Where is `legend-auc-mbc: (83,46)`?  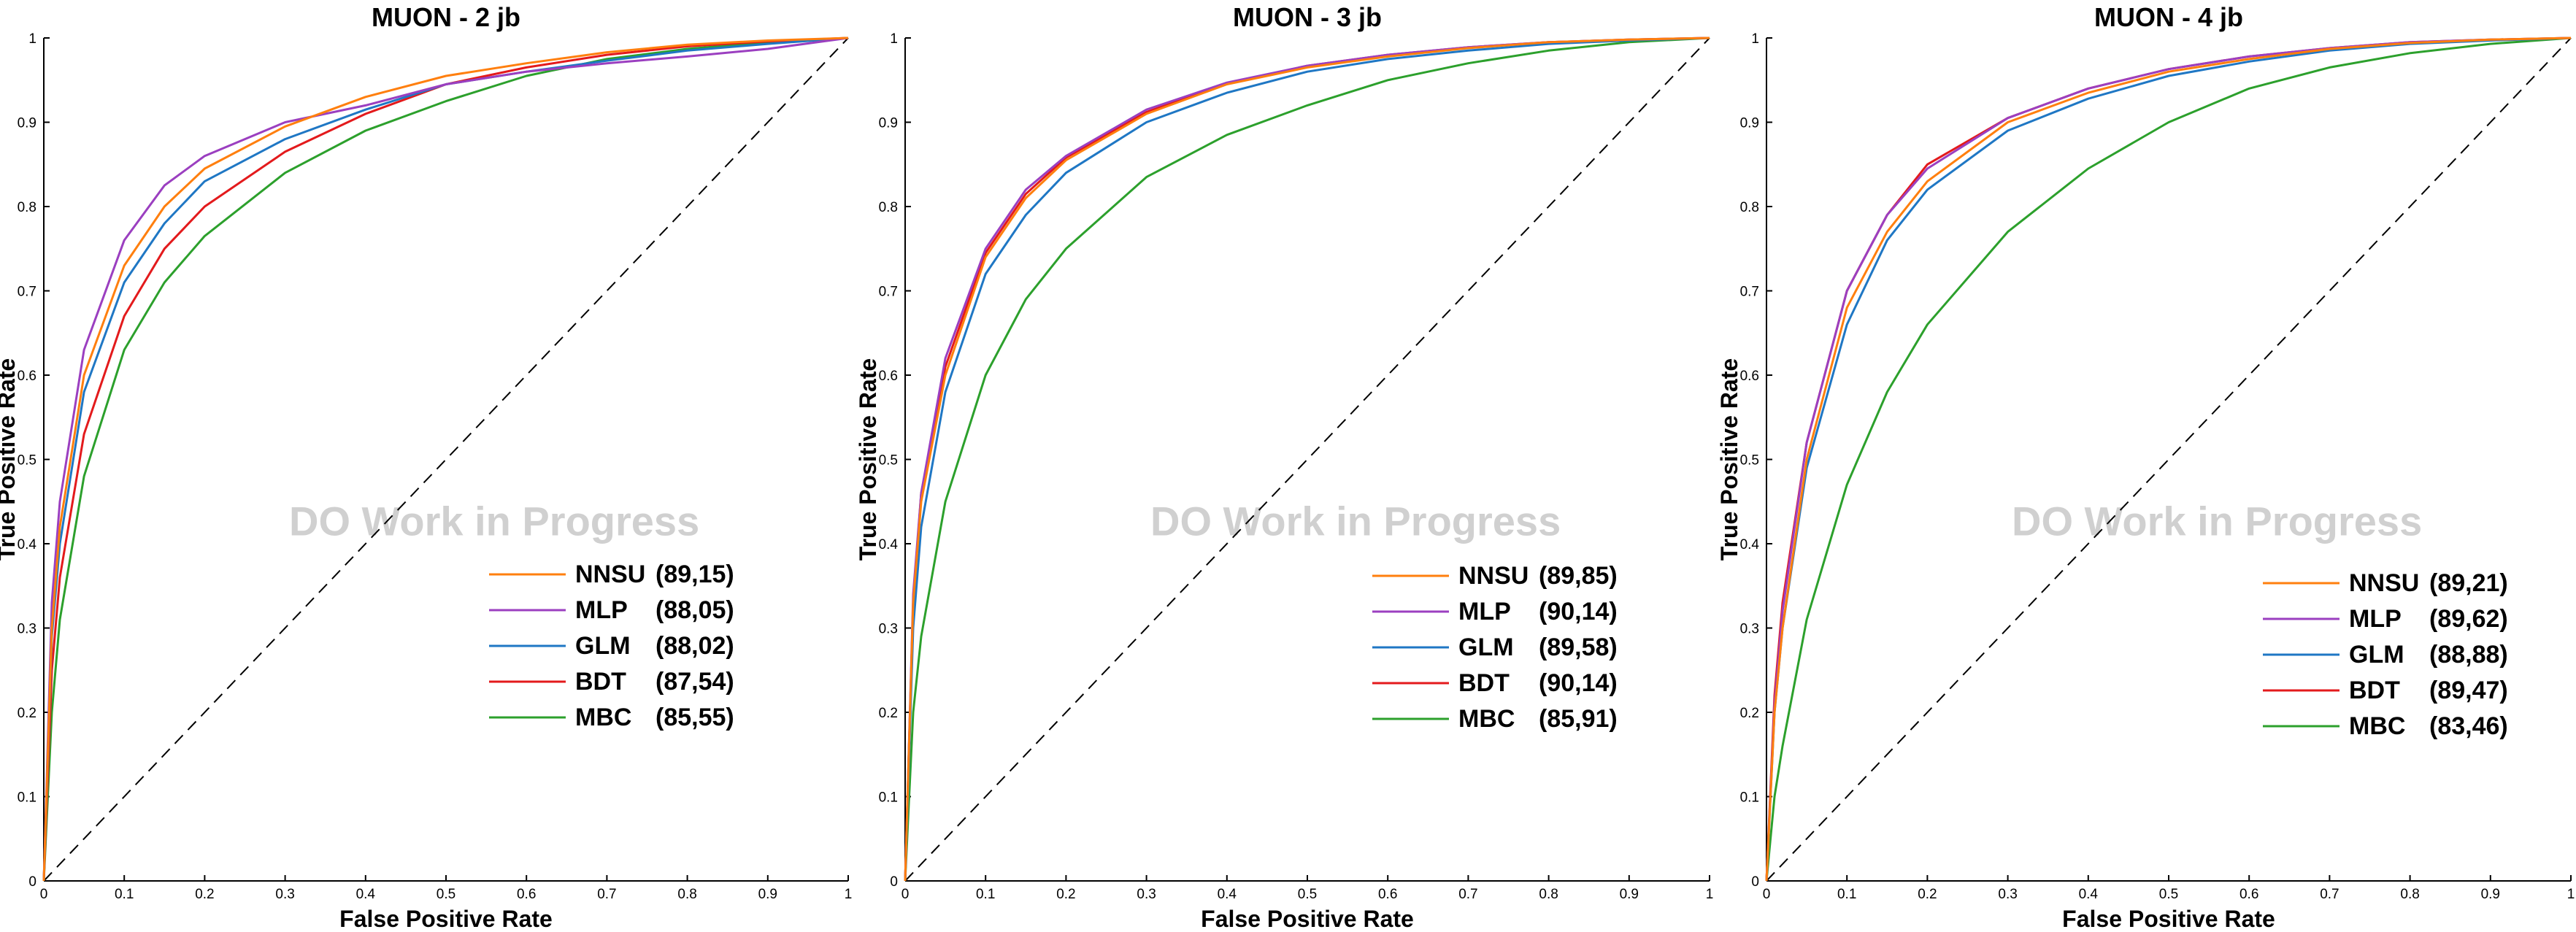
legend-auc-mbc: (83,46) is located at coordinates (2468, 726).